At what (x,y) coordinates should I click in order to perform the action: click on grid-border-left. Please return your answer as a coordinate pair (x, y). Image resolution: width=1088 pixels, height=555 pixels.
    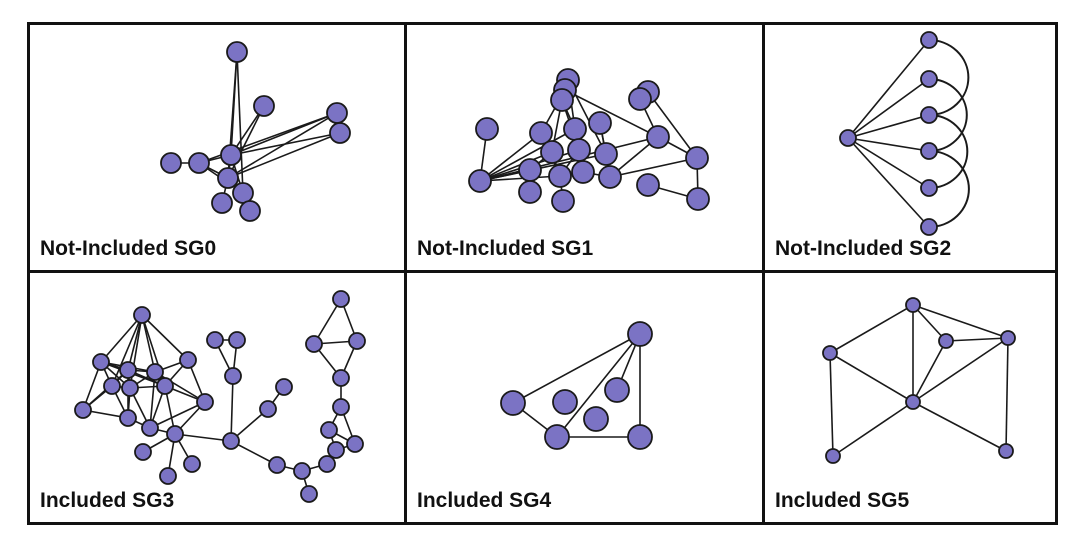
    Looking at the image, I should click on (28, 273).